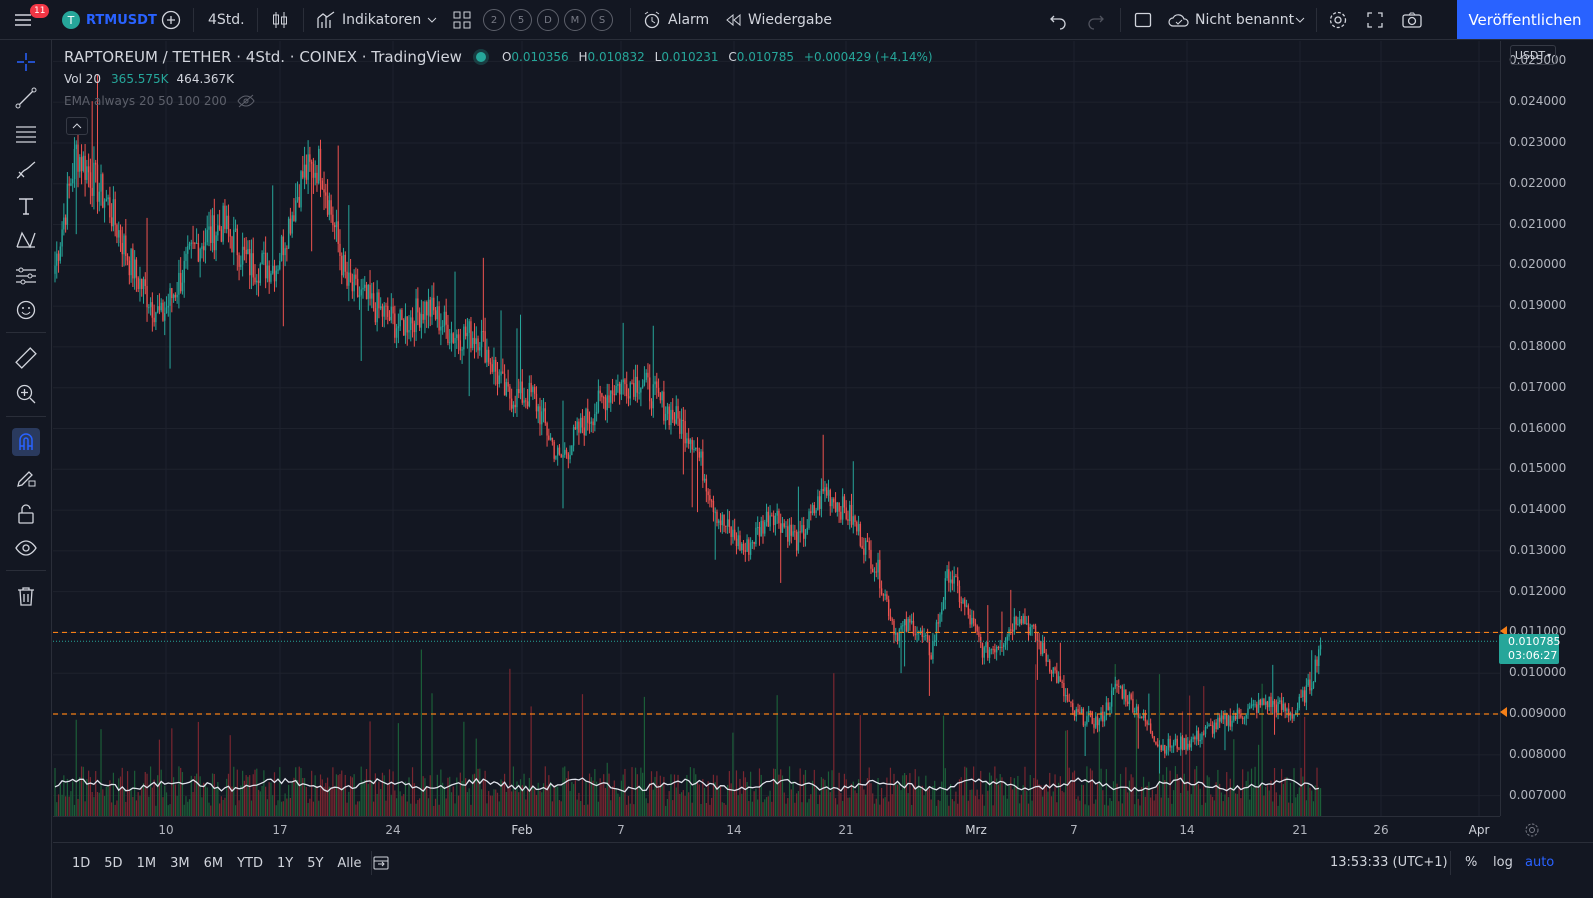  What do you see at coordinates (675, 20) in the screenshot?
I see `alarm-button: Alarm` at bounding box center [675, 20].